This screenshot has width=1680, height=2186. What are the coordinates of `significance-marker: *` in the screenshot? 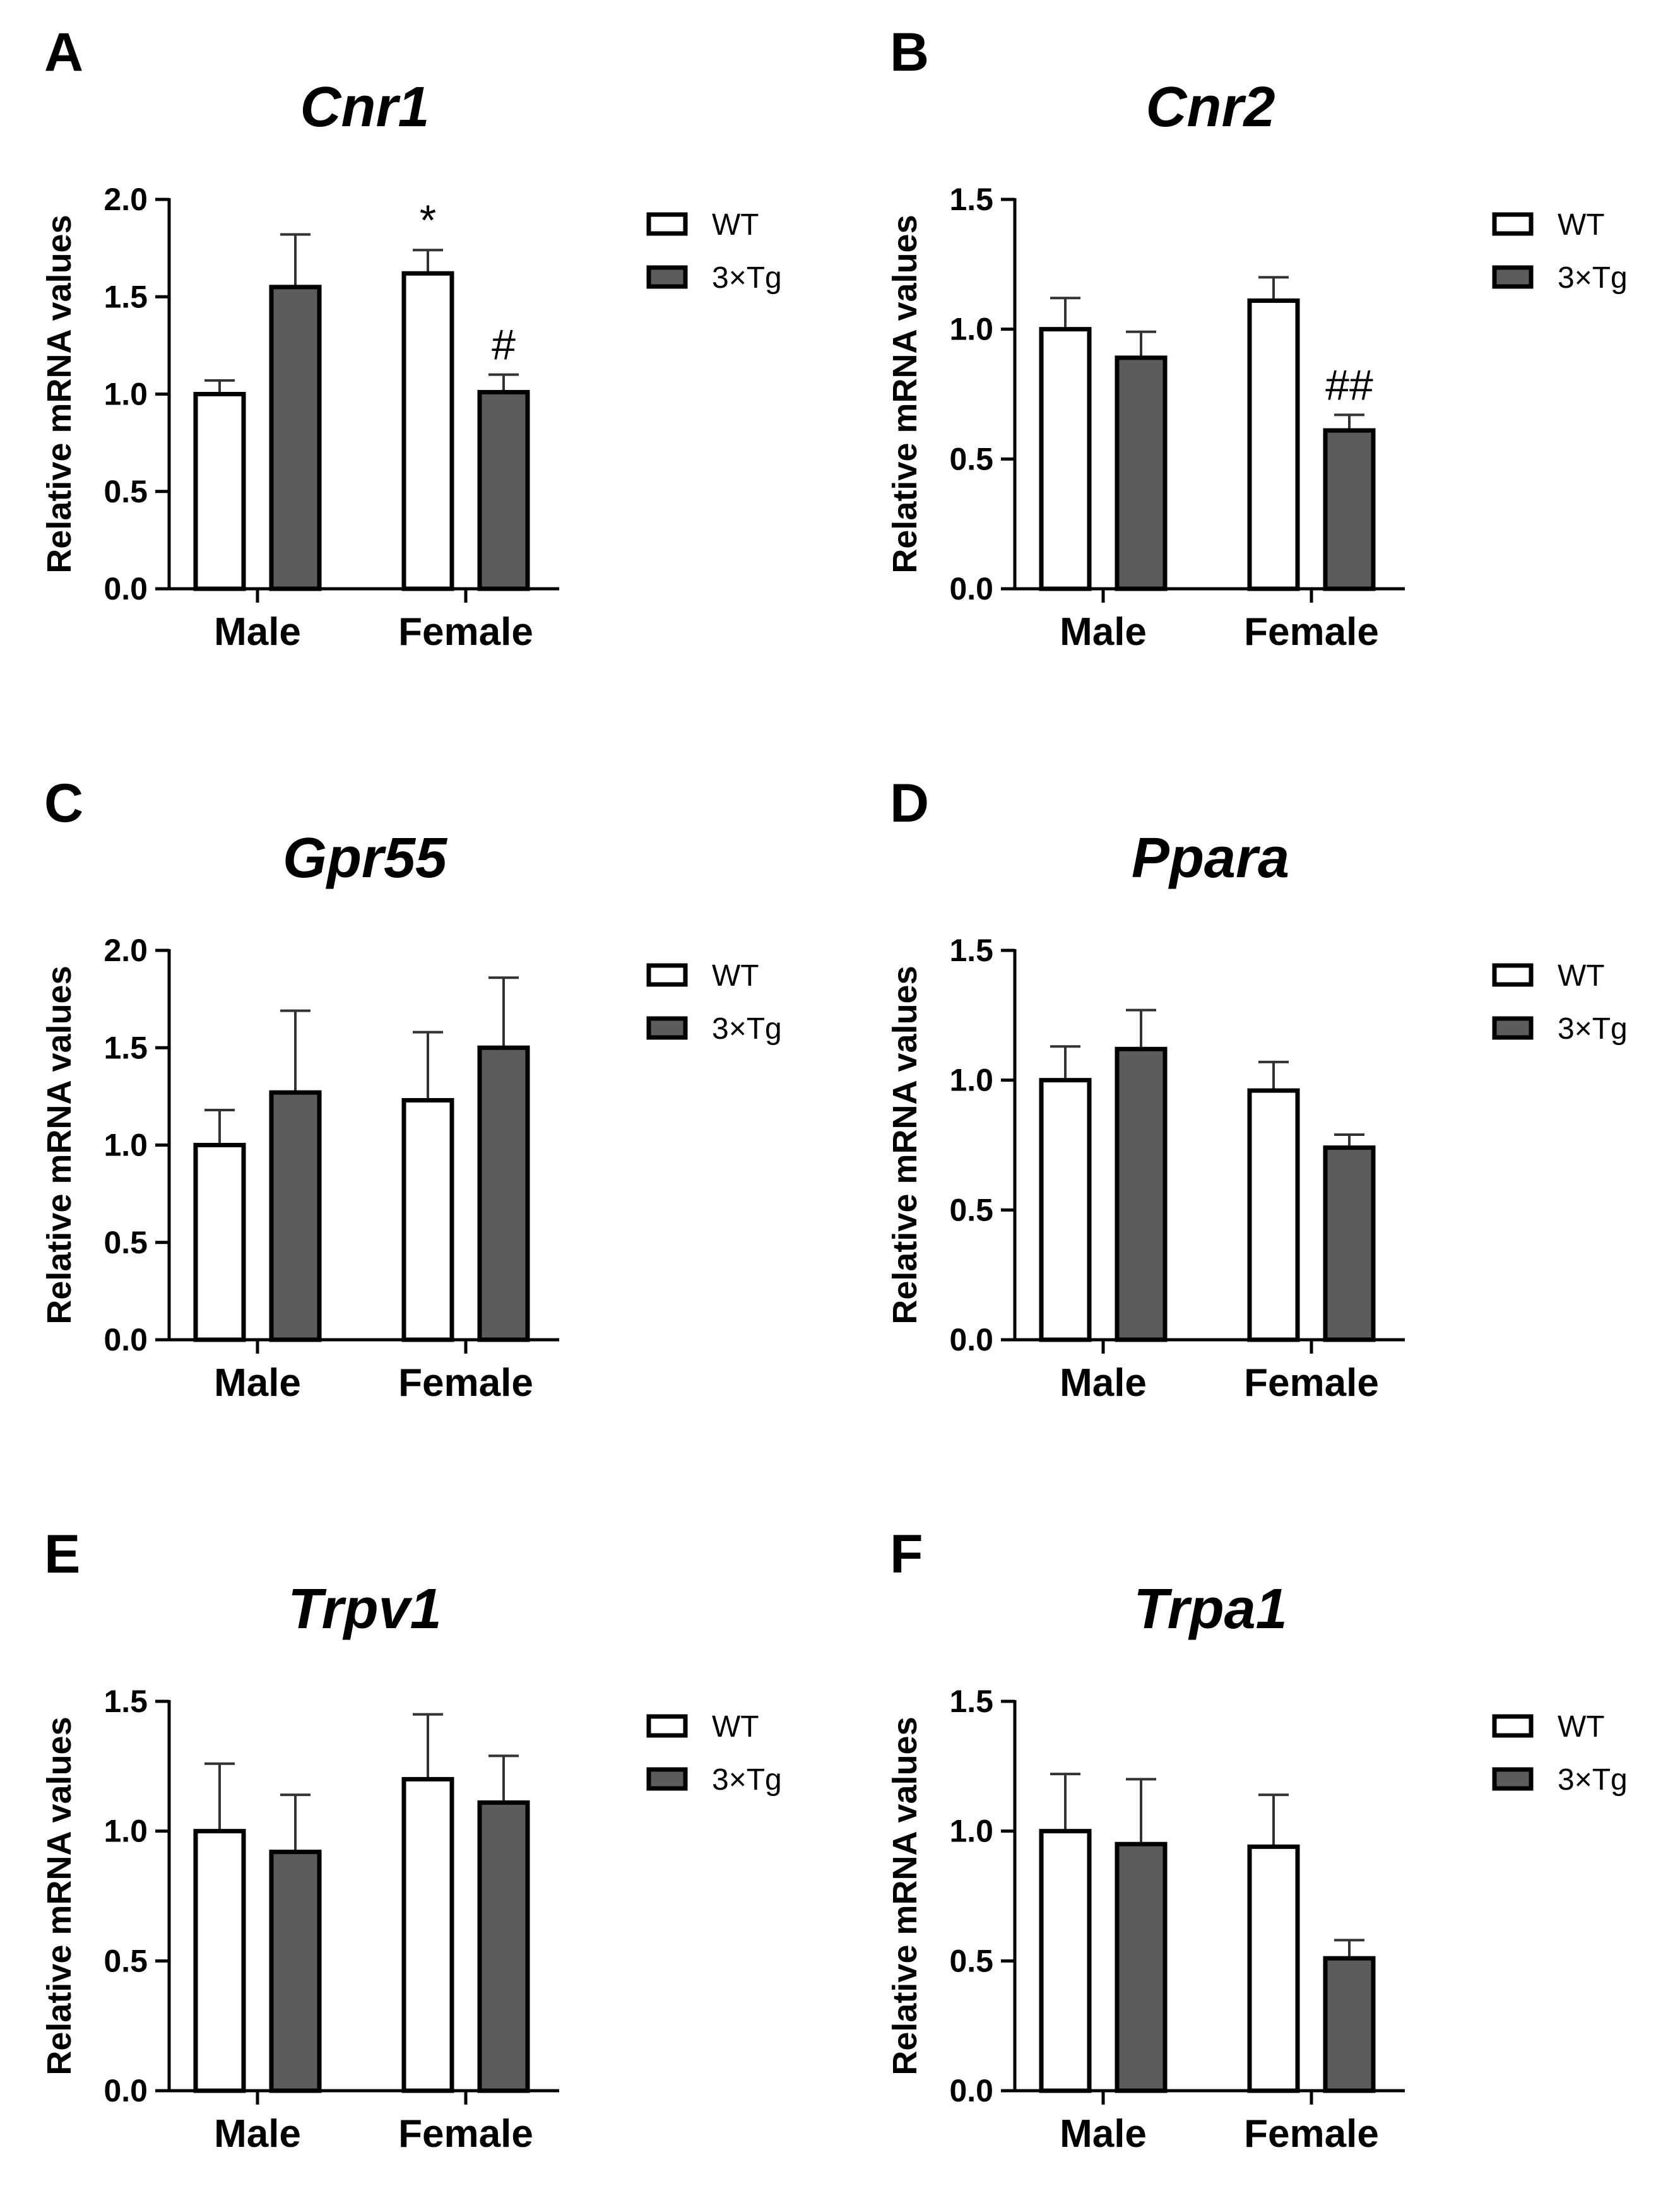 It's located at (428, 220).